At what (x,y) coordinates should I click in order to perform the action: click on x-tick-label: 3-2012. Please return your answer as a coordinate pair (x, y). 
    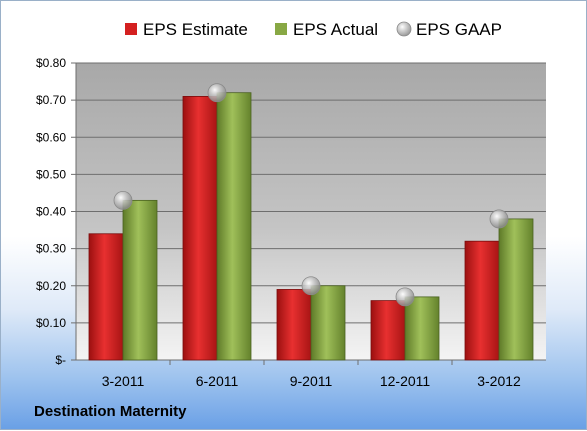
    Looking at the image, I should click on (499, 381).